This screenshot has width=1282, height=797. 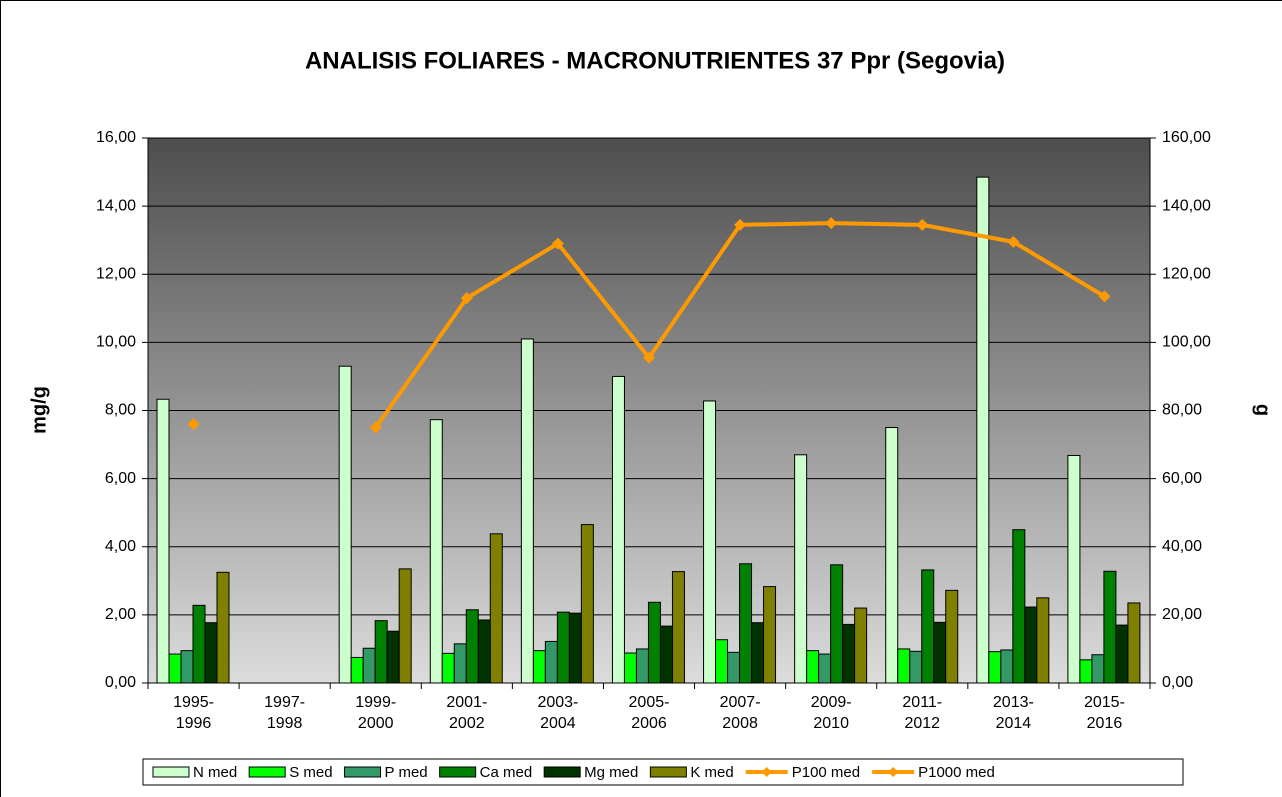 I want to click on y-tick-label: 16,00, so click(x=116, y=137).